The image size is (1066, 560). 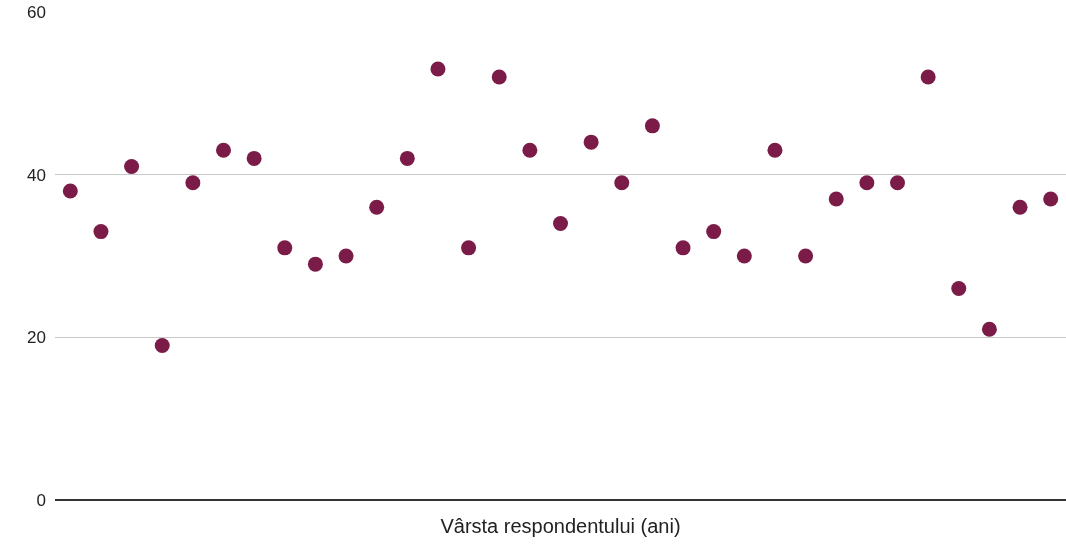 What do you see at coordinates (560, 525) in the screenshot?
I see `x-axis-title: Vârsta respondentului (ani)` at bounding box center [560, 525].